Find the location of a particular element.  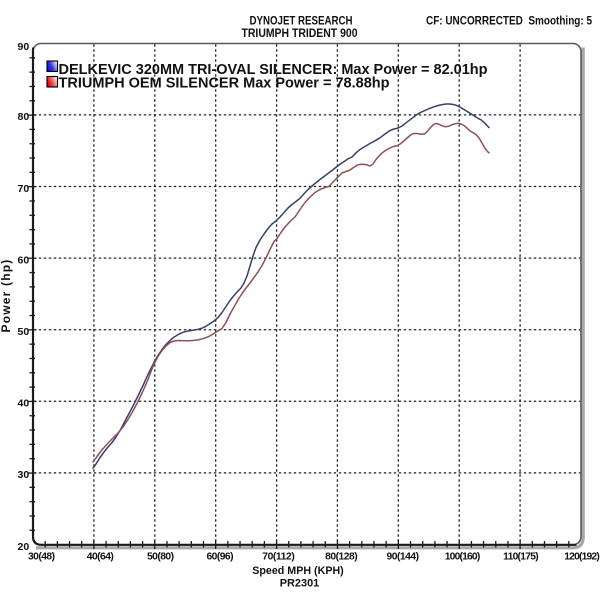

svg-text: 120(192) is located at coordinates (582, 557).